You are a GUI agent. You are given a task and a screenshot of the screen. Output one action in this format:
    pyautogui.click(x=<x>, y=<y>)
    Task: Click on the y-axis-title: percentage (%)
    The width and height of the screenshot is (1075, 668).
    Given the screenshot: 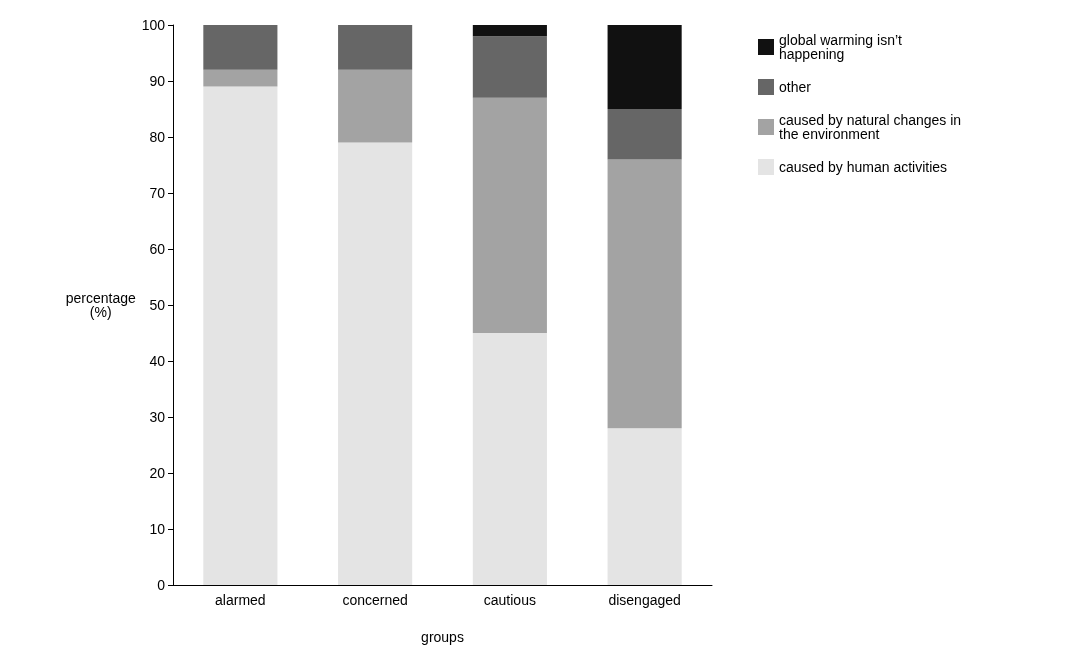 What is the action you would take?
    pyautogui.click(x=100, y=305)
    